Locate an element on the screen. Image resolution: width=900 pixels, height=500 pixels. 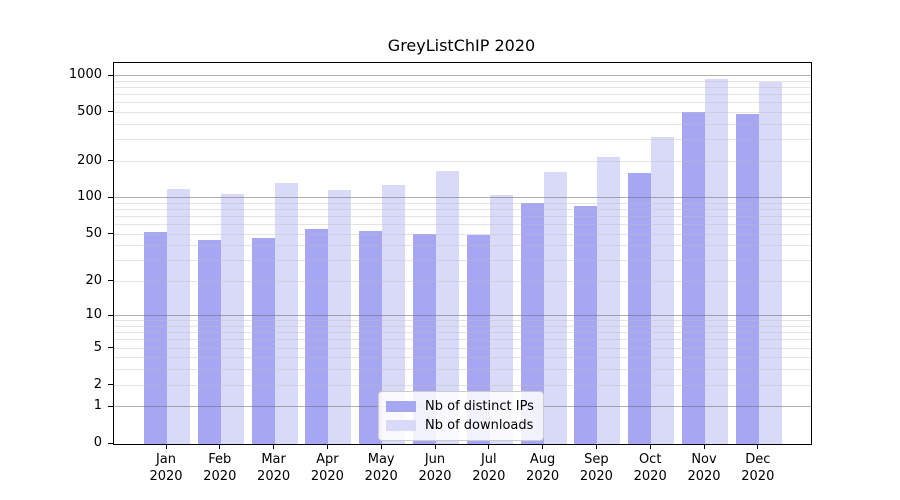
legend-swatch-distinct-ips is located at coordinates (401, 406).